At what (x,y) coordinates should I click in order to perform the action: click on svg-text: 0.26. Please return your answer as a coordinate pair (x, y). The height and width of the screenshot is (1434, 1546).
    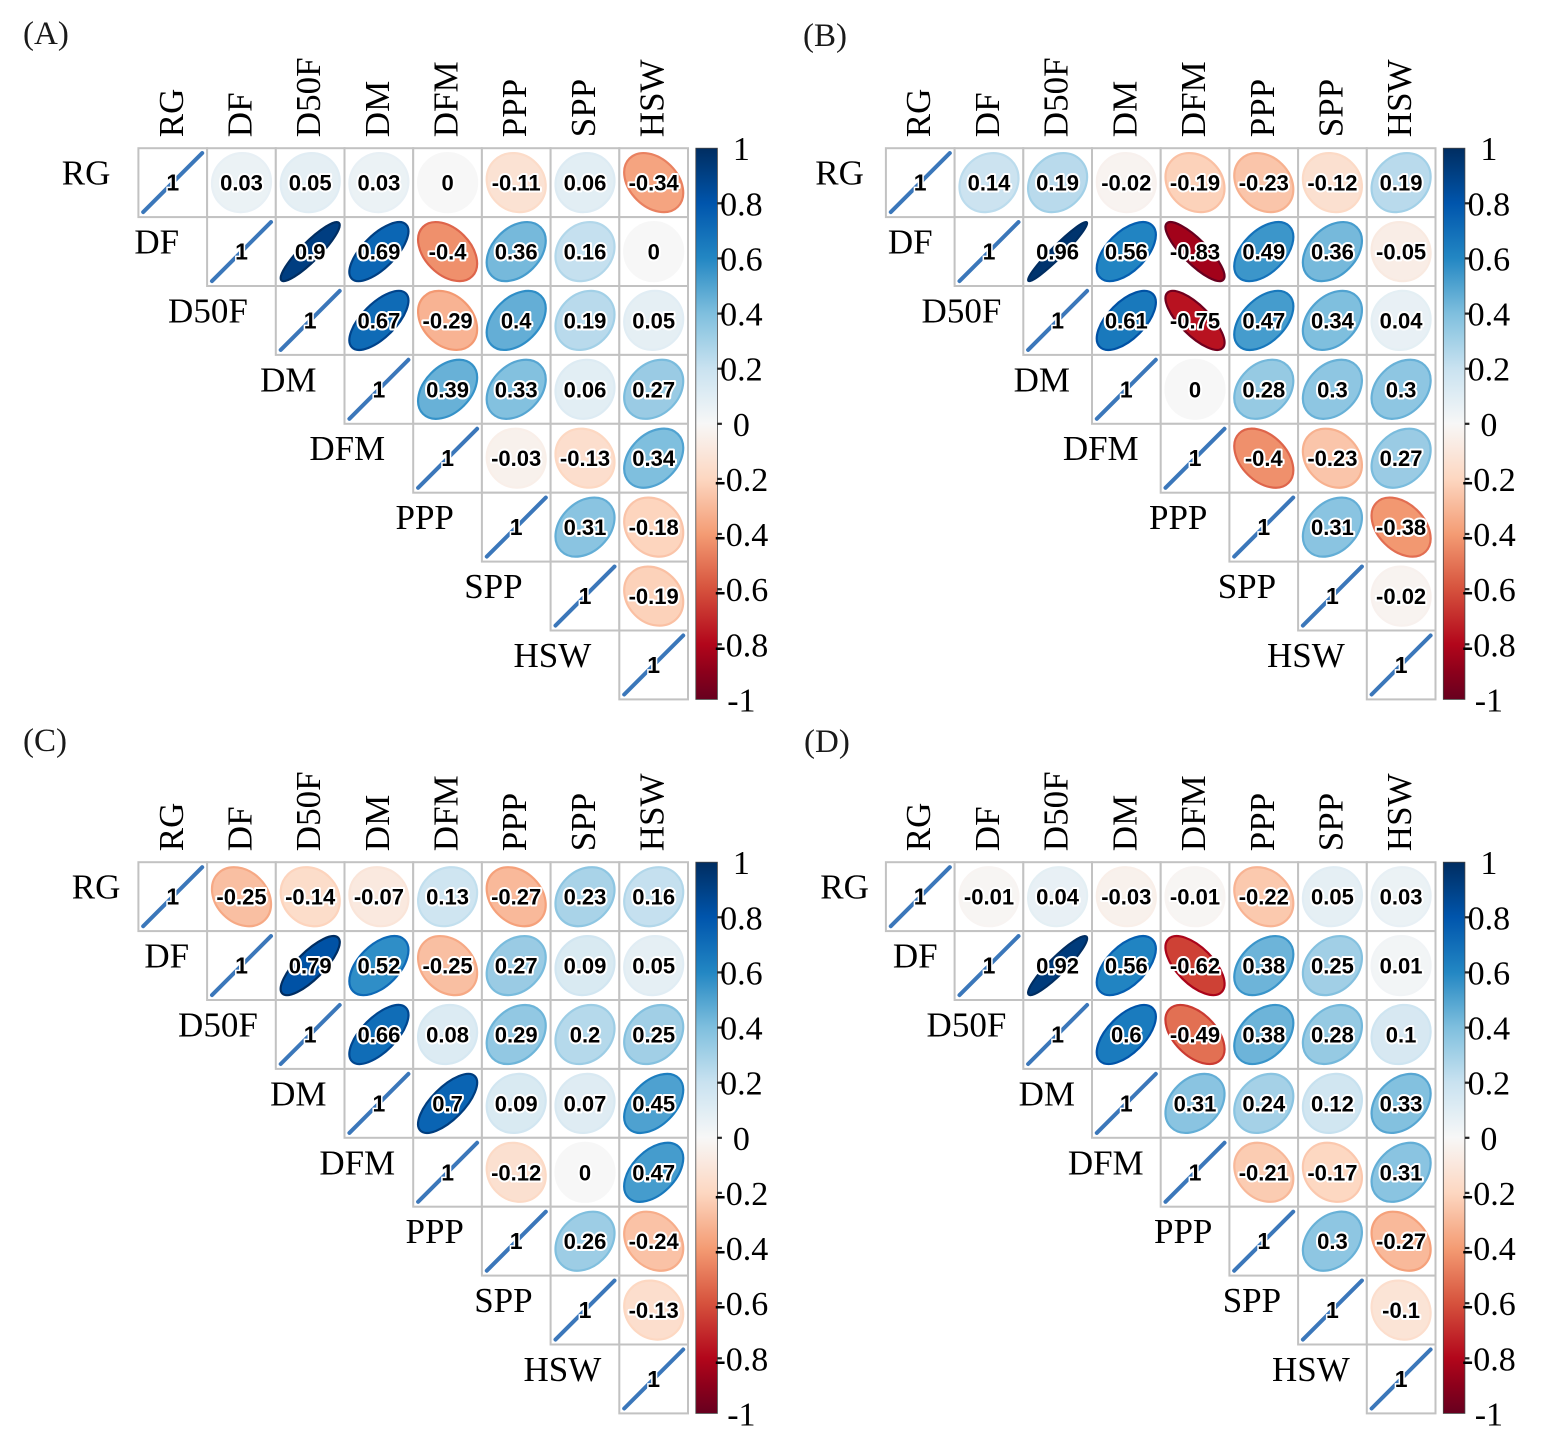
    Looking at the image, I should click on (585, 1241).